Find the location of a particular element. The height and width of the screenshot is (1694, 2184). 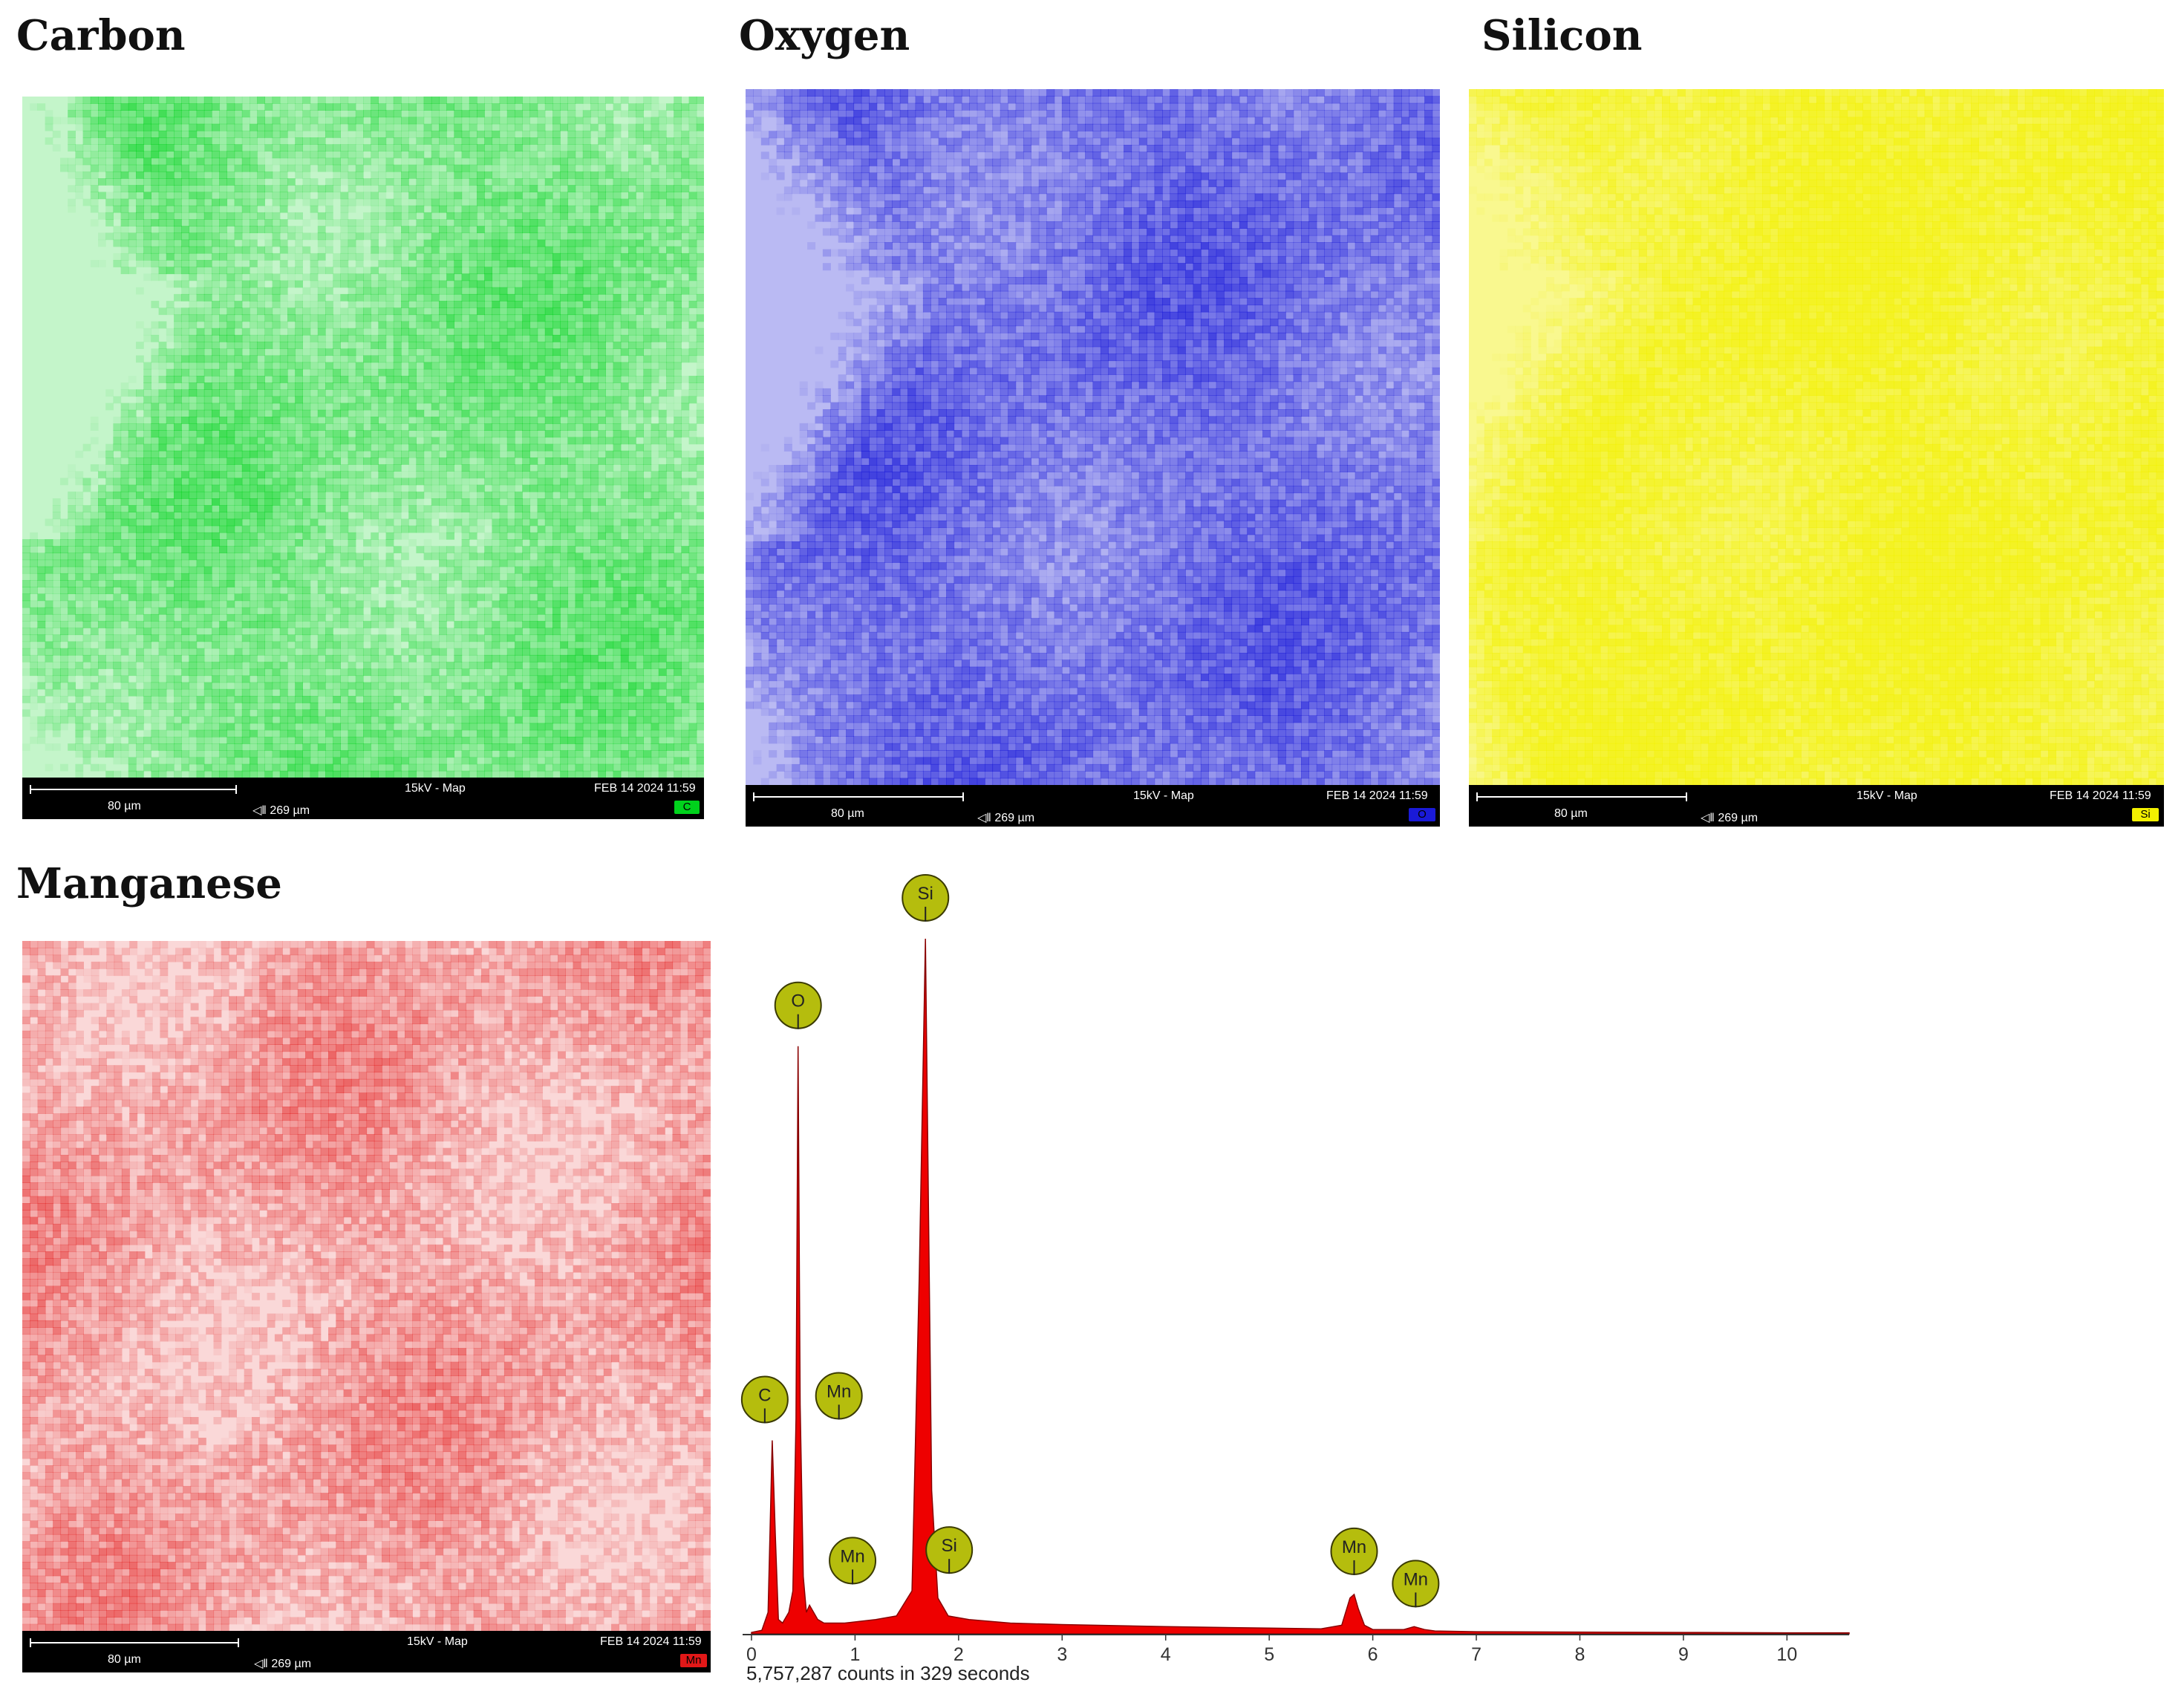

x-tick-label: 0 is located at coordinates (752, 1654).